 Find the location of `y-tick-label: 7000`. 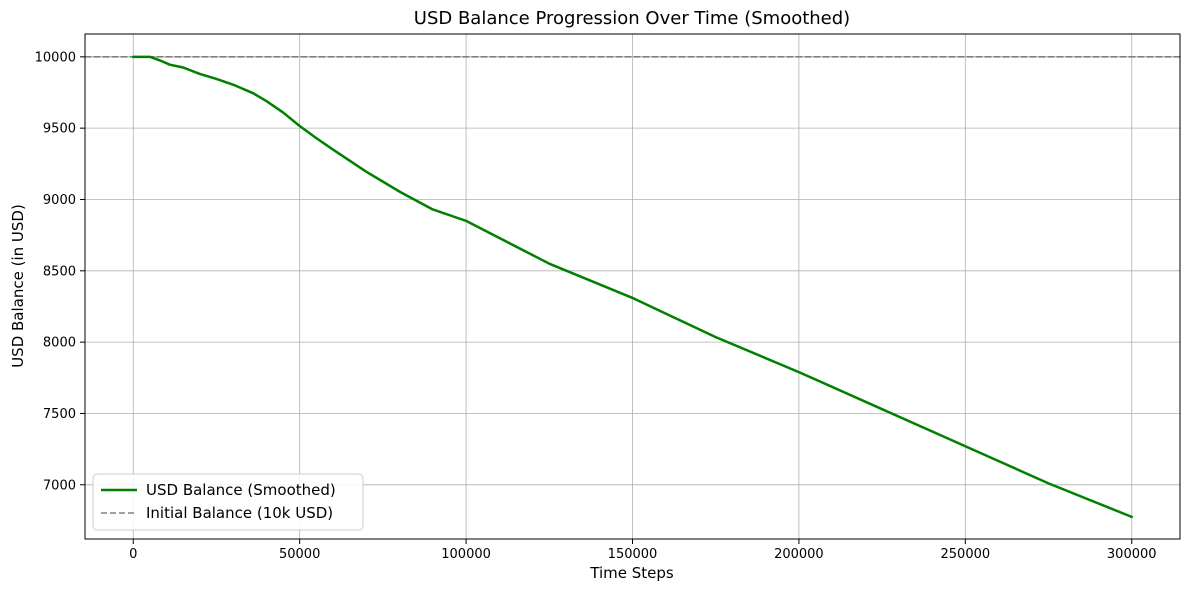

y-tick-label: 7000 is located at coordinates (59, 485).